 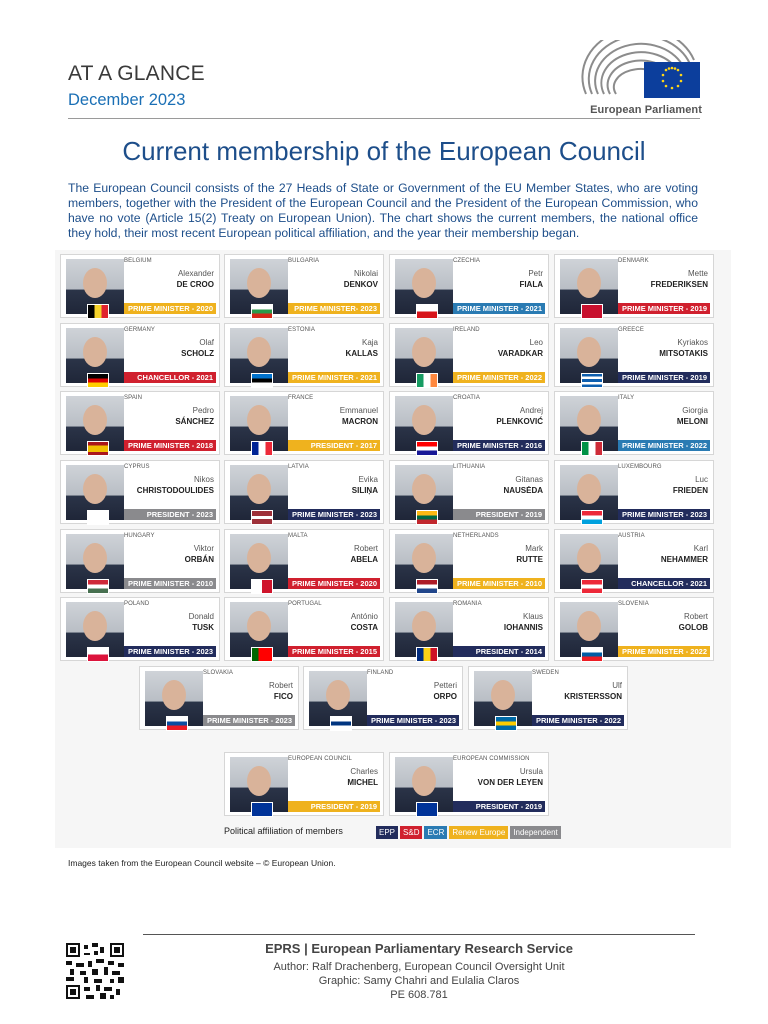 I want to click on member-first-name: Mette, so click(x=697, y=273).